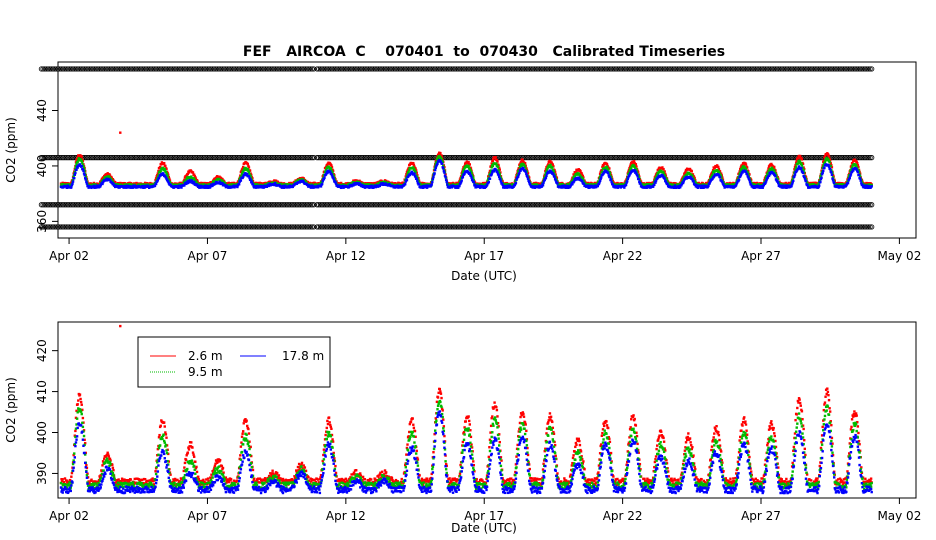 This screenshot has height=540, width=936. Describe the element at coordinates (493, 161) in the screenshot. I see `top-point-2-6--` at that location.